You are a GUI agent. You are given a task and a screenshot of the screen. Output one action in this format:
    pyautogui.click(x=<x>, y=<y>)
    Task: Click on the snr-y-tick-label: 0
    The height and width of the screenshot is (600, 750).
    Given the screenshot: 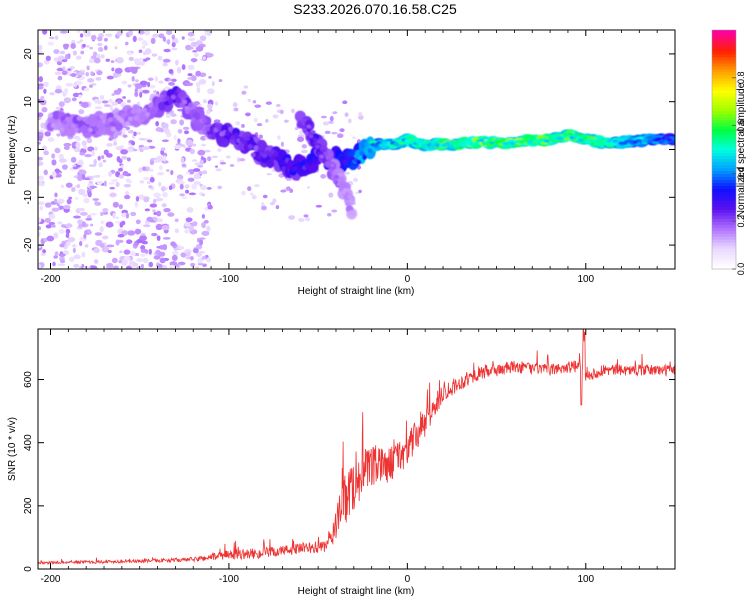 What is the action you would take?
    pyautogui.click(x=28, y=569)
    